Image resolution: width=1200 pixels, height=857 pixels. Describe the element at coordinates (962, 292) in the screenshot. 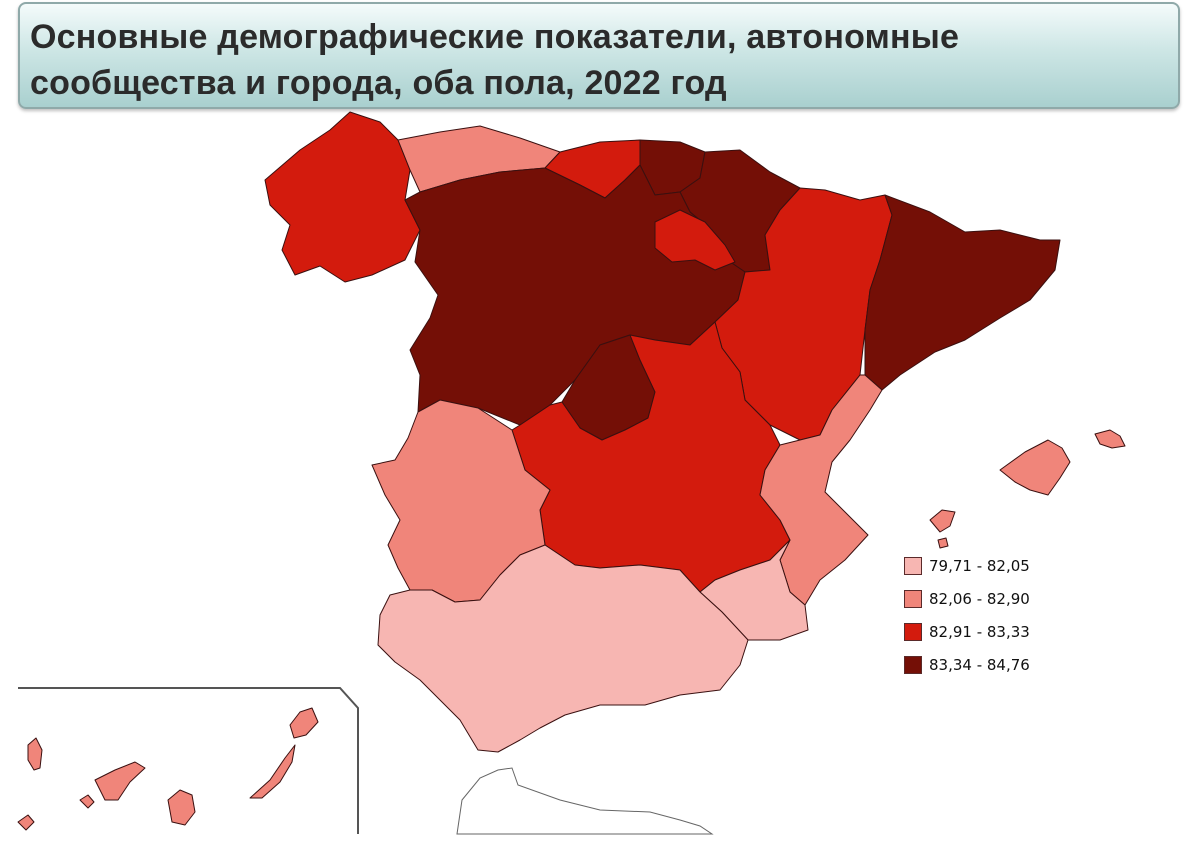

I see `region-cataluna` at that location.